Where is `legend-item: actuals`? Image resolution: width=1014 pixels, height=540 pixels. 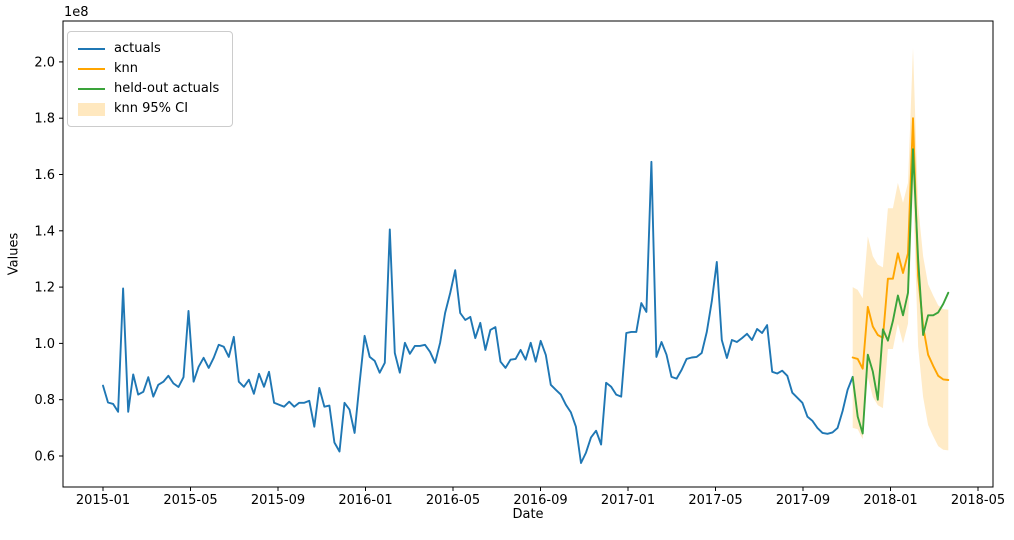
legend-item: actuals is located at coordinates (150, 49).